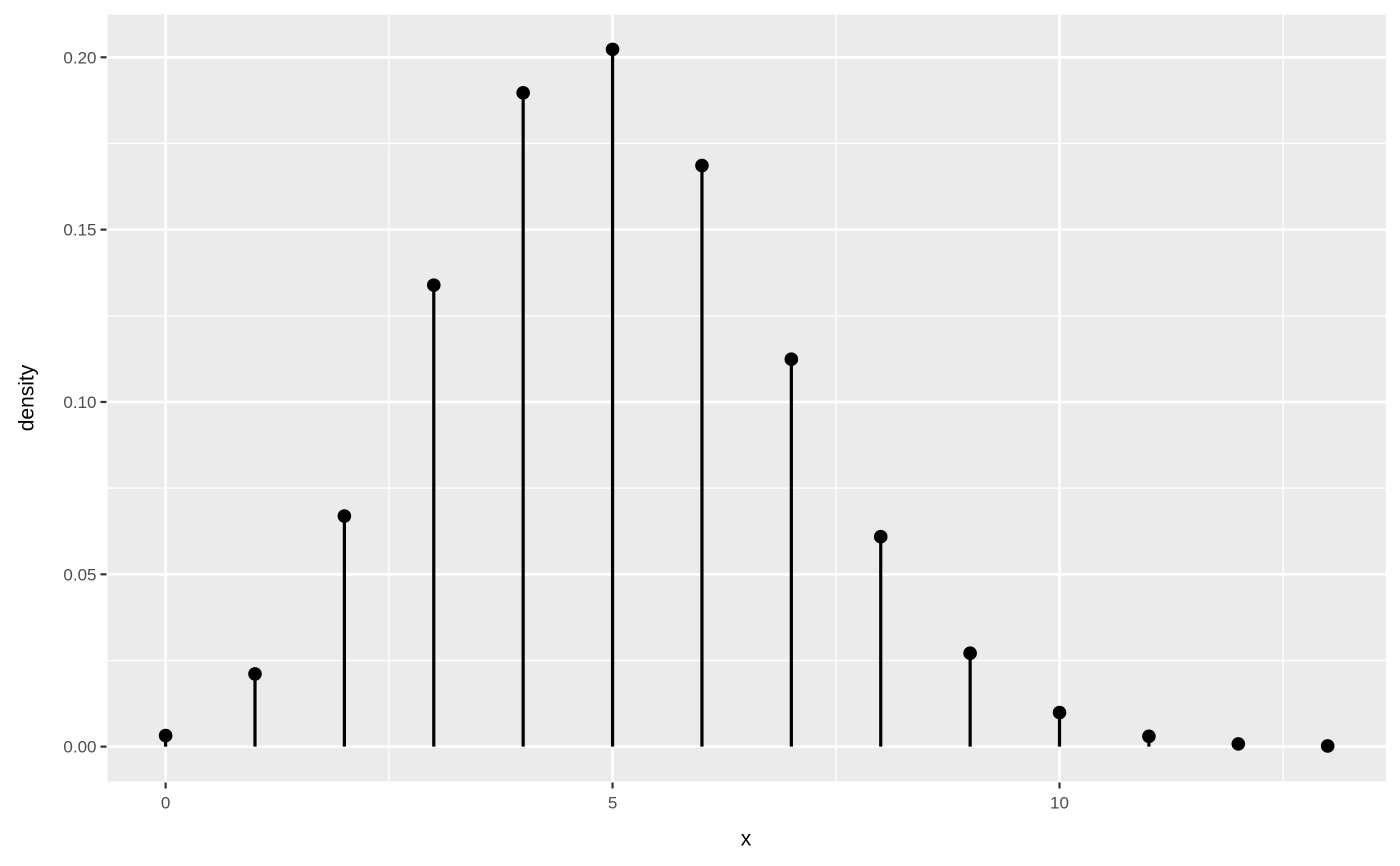 This screenshot has width=1400, height=866. What do you see at coordinates (27, 398) in the screenshot?
I see `y-axis-title: density` at bounding box center [27, 398].